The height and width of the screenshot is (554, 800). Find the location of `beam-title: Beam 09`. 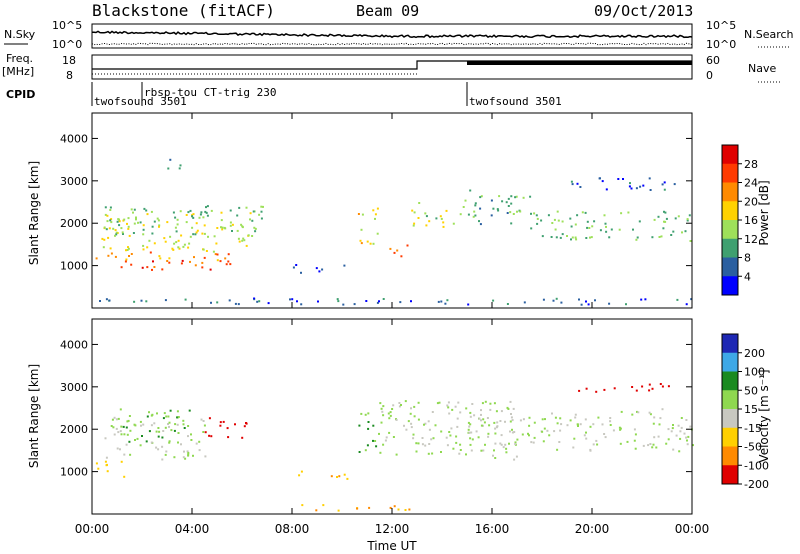

beam-title: Beam 09 is located at coordinates (387, 11).